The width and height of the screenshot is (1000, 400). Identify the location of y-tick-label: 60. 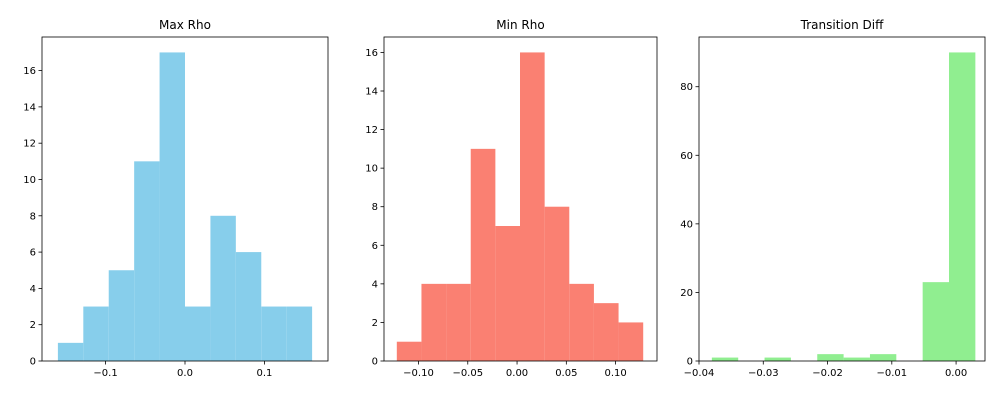
(686, 156).